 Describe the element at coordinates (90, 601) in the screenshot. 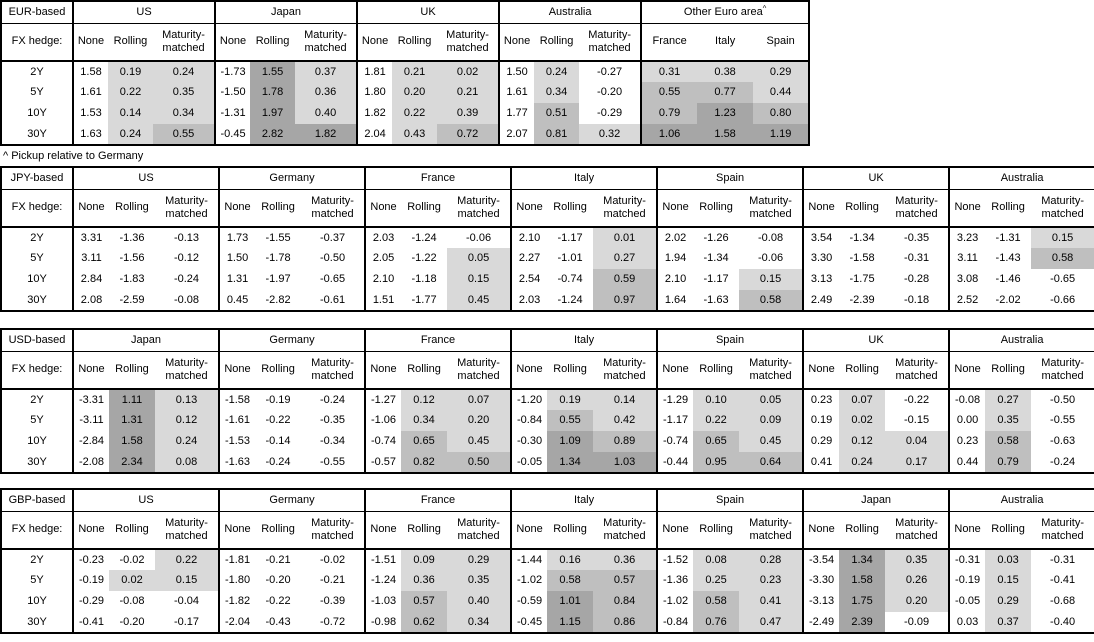

I see `value-cell: -0.29` at that location.